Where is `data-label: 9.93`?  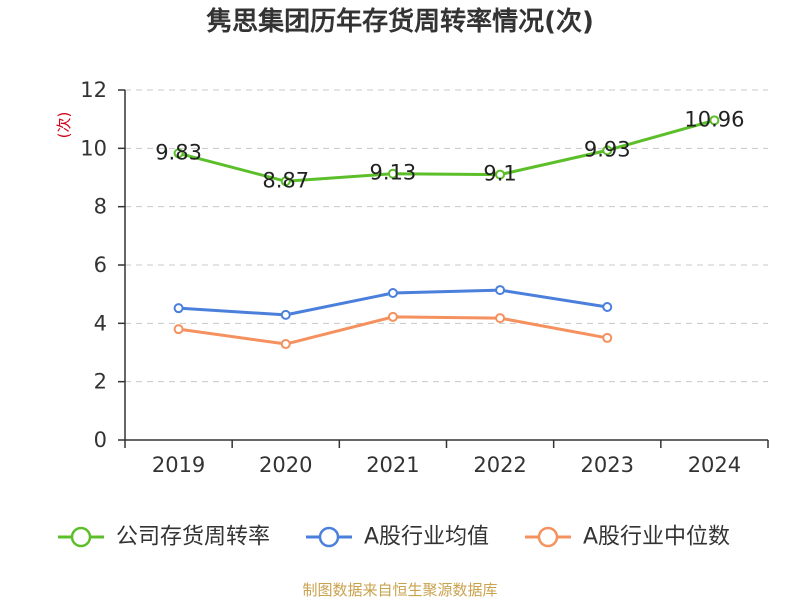
data-label: 9.93 is located at coordinates (607, 149).